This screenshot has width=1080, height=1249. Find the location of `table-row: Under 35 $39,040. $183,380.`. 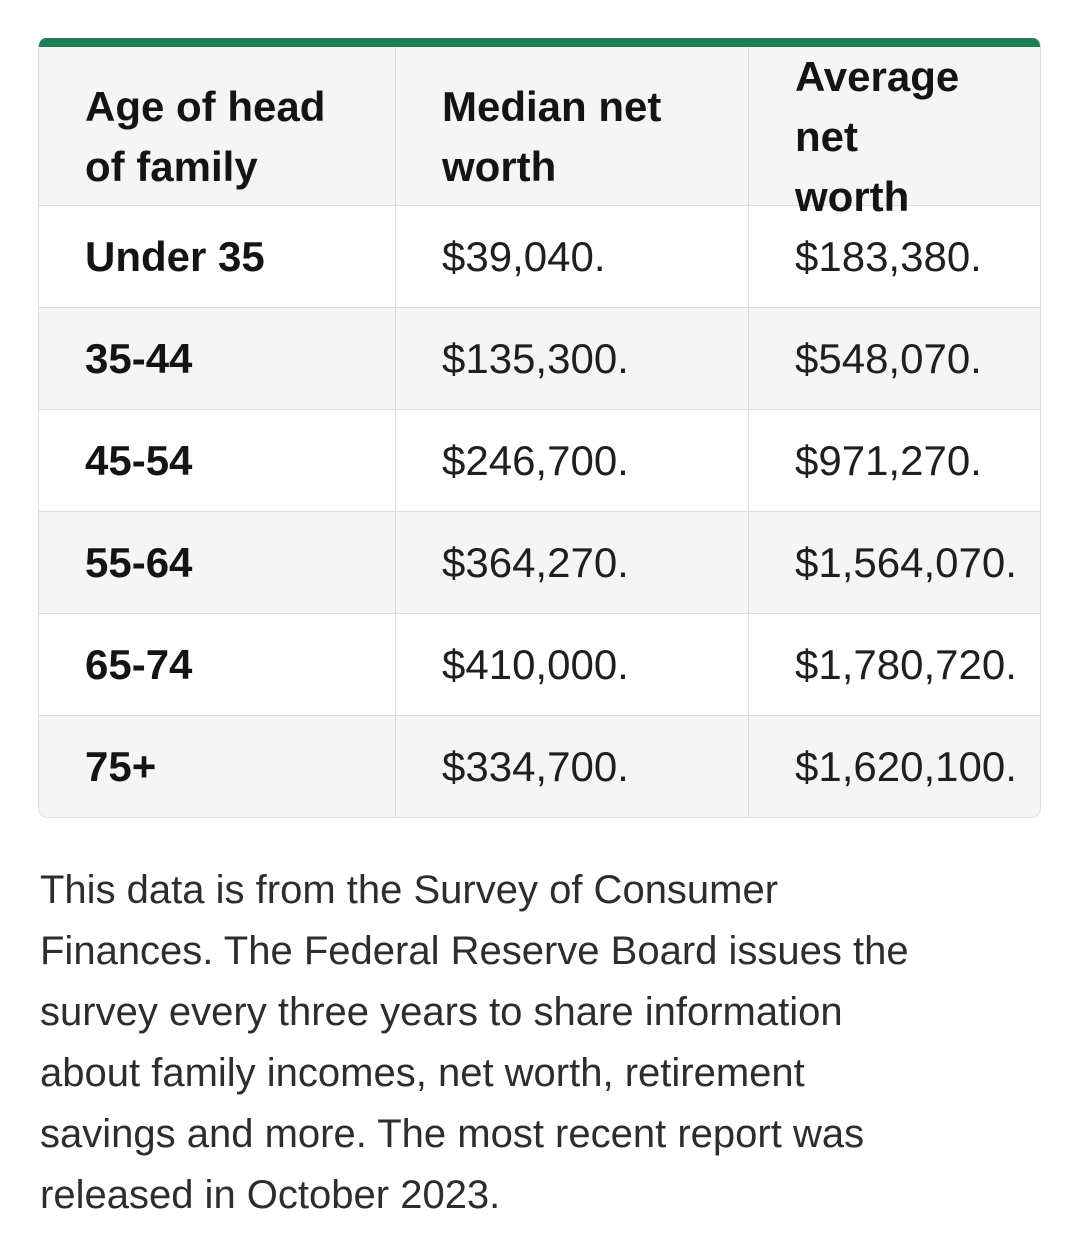

table-row: Under 35 $39,040. $183,380. is located at coordinates (539, 256).